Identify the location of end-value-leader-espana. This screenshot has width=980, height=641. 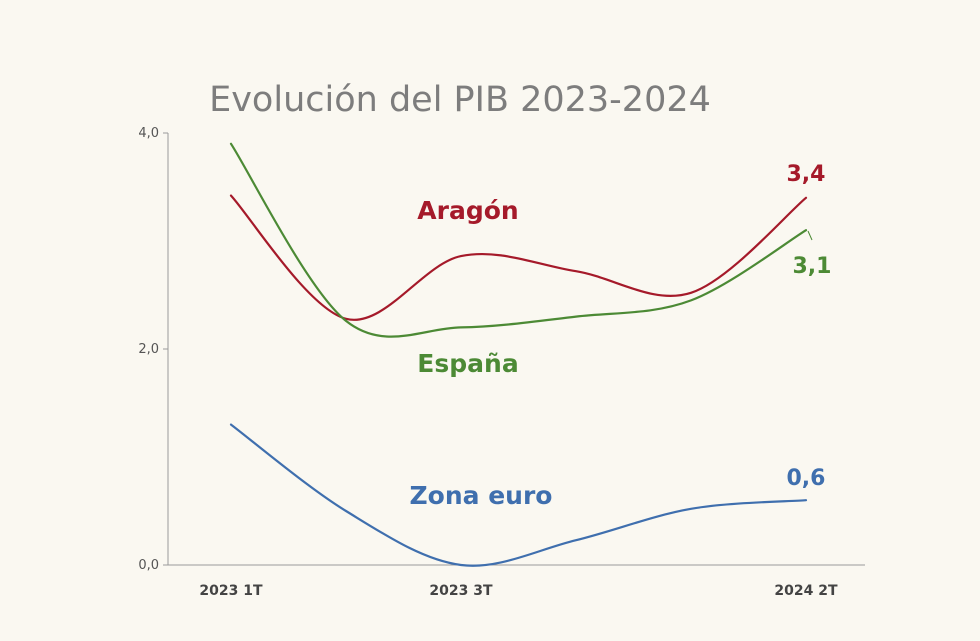
(810, 235).